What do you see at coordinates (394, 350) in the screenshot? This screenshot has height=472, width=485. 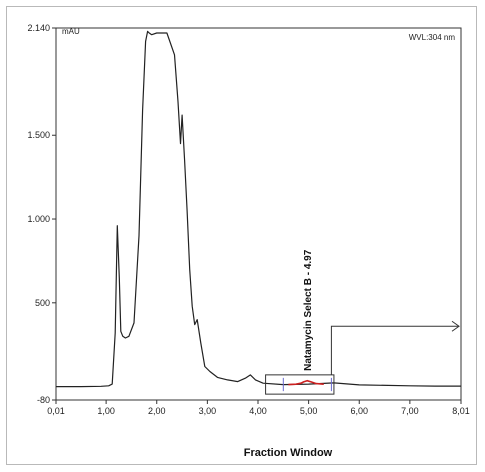 I see `arrow-line` at bounding box center [394, 350].